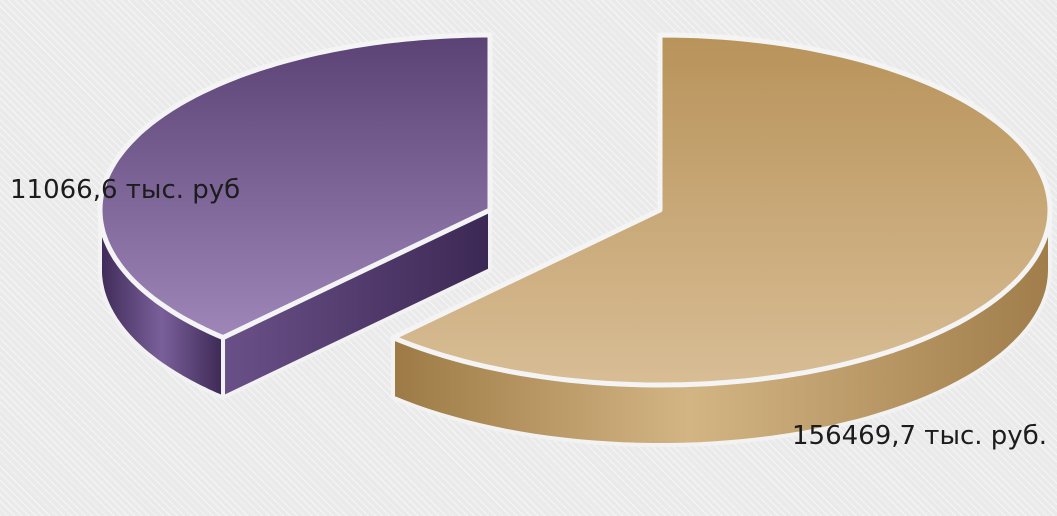 The height and width of the screenshot is (516, 1057). I want to click on data-label-slice-2: 156469,7 тыс. руб., so click(919, 436).